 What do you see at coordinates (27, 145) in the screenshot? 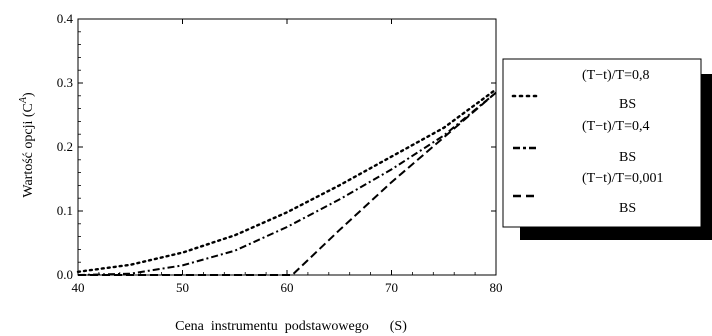
I see `y-axis-label: Wartość opcji (CA)` at bounding box center [27, 145].